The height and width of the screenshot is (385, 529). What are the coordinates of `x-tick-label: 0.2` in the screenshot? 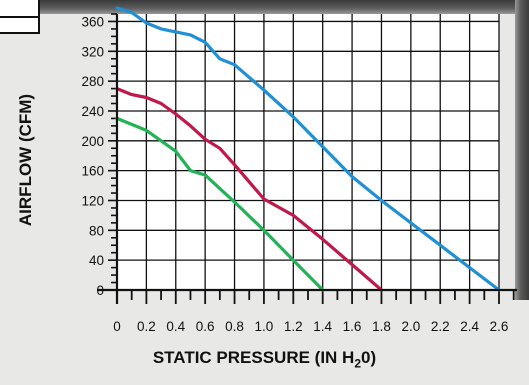 It's located at (146, 326).